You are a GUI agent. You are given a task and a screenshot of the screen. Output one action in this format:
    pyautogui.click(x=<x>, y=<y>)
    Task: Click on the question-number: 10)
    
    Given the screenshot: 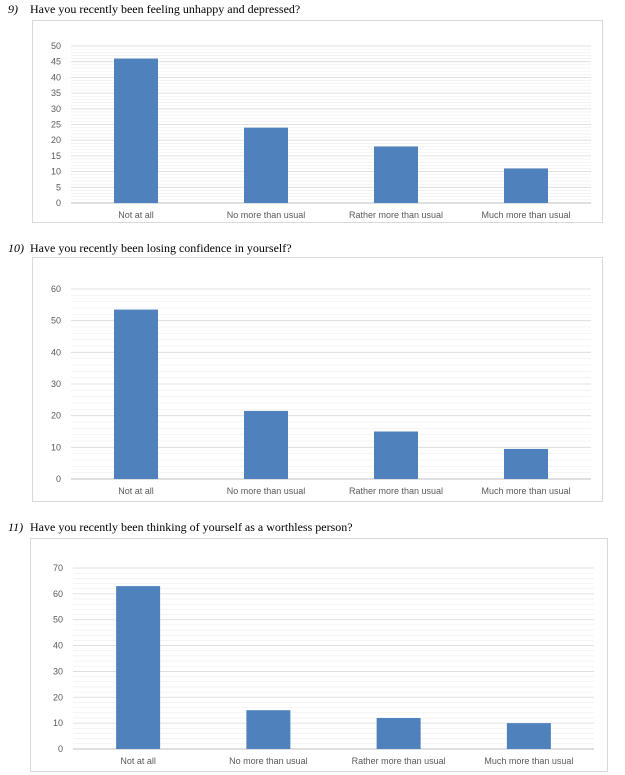 What is the action you would take?
    pyautogui.click(x=16, y=248)
    